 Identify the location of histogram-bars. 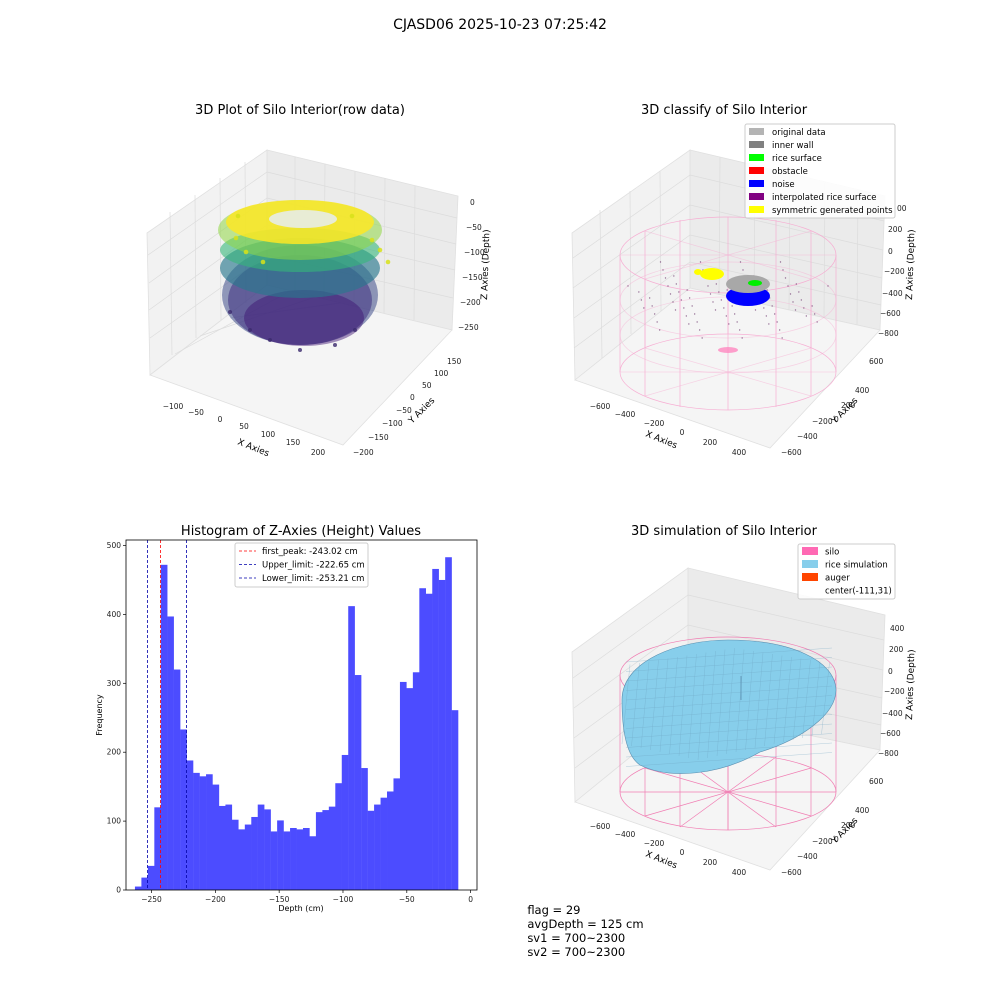
(296, 723).